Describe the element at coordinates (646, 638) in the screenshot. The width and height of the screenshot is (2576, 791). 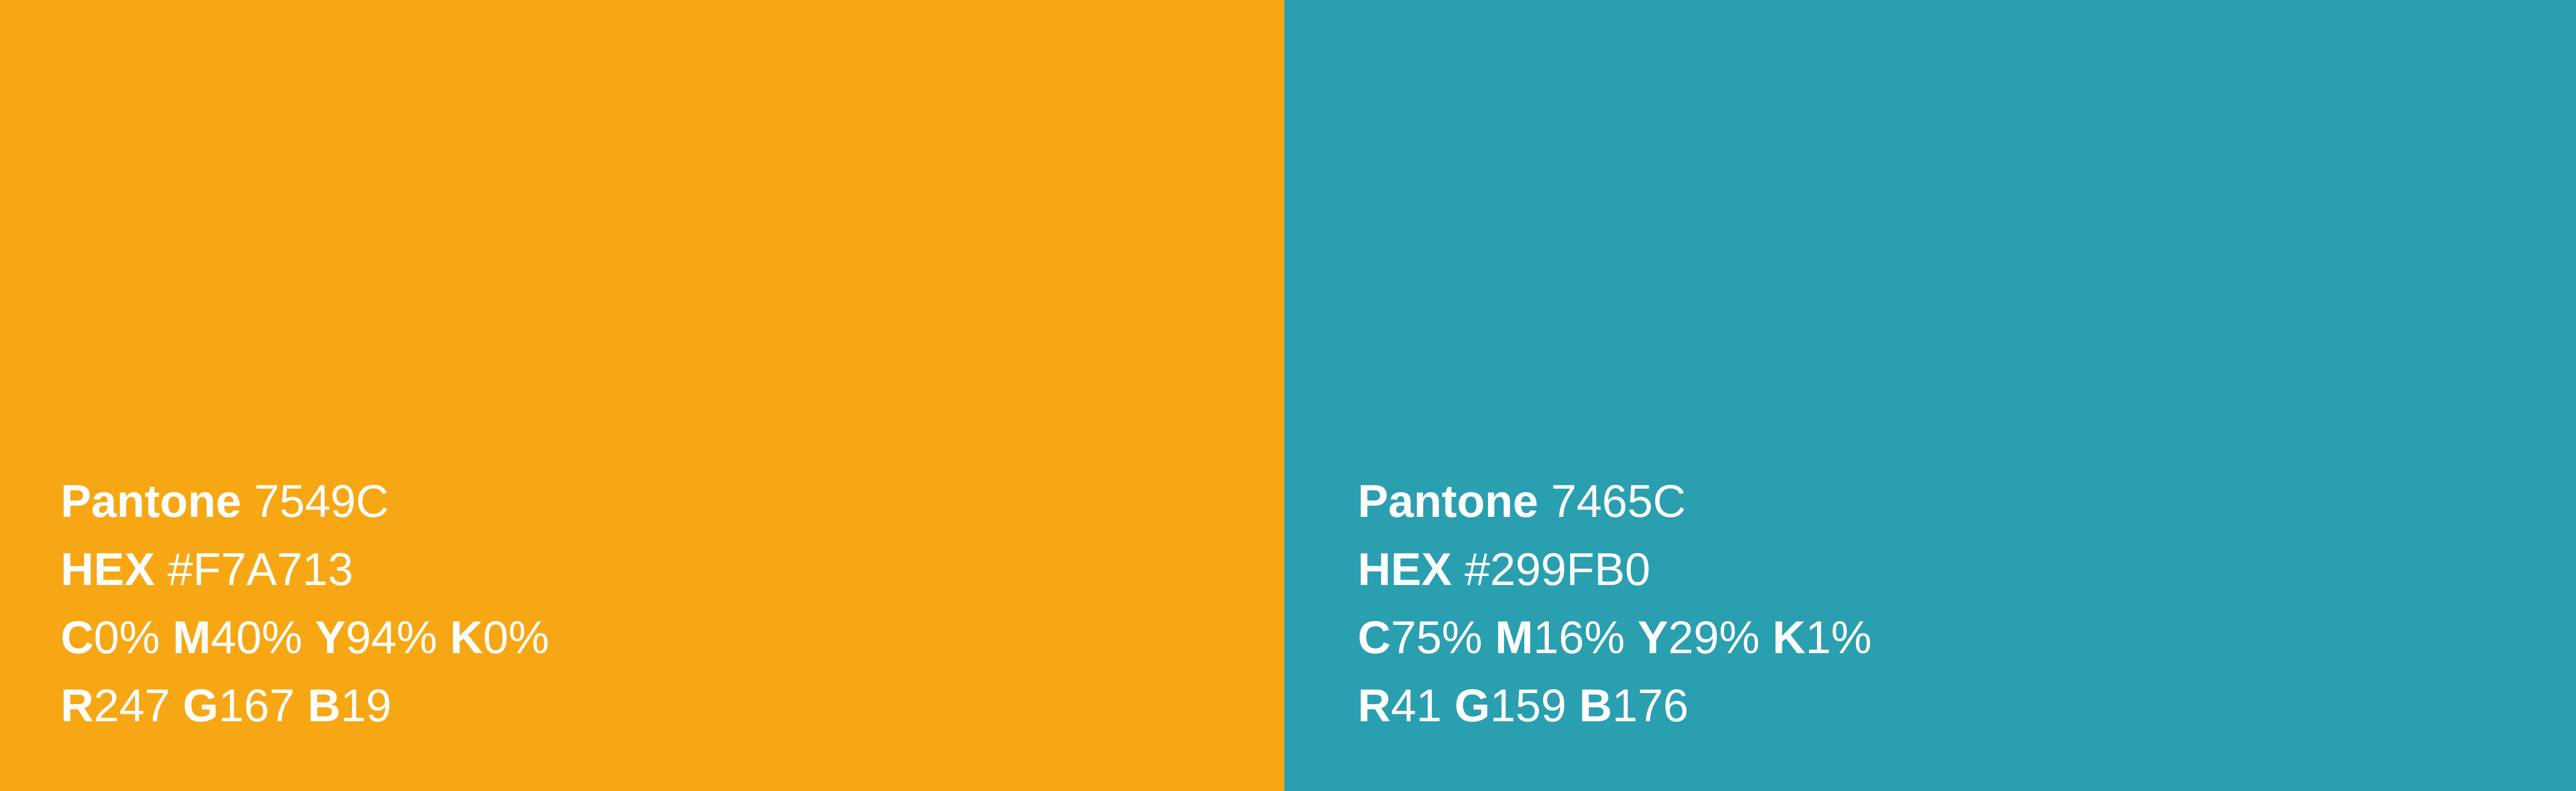
I see `cmyk-line: C0% M40% Y94% K0%` at that location.